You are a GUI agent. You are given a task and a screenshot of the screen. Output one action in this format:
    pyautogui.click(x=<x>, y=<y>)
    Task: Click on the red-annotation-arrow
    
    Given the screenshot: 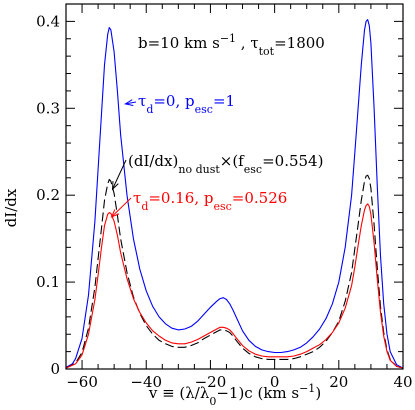 What is the action you would take?
    pyautogui.click(x=121, y=207)
    